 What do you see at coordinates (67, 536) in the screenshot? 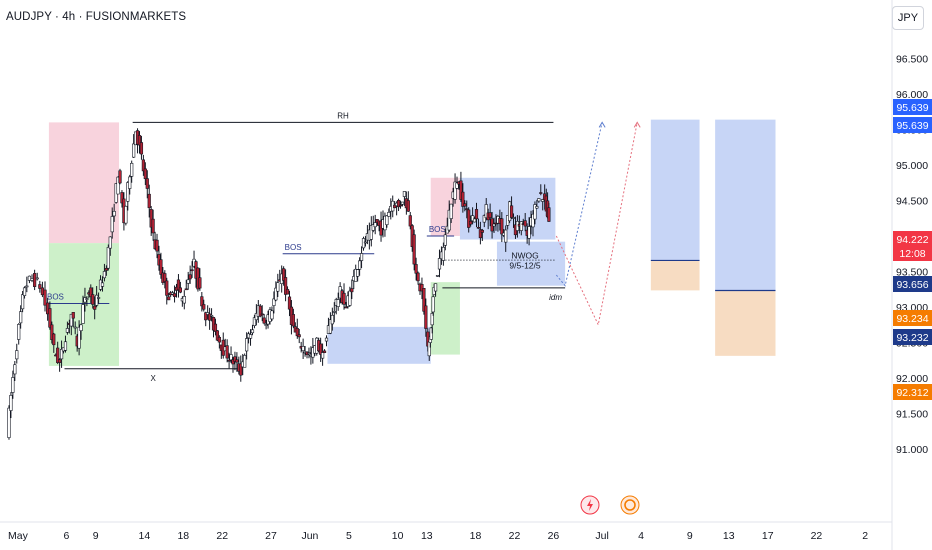
I see `time-tick-label: 6` at bounding box center [67, 536].